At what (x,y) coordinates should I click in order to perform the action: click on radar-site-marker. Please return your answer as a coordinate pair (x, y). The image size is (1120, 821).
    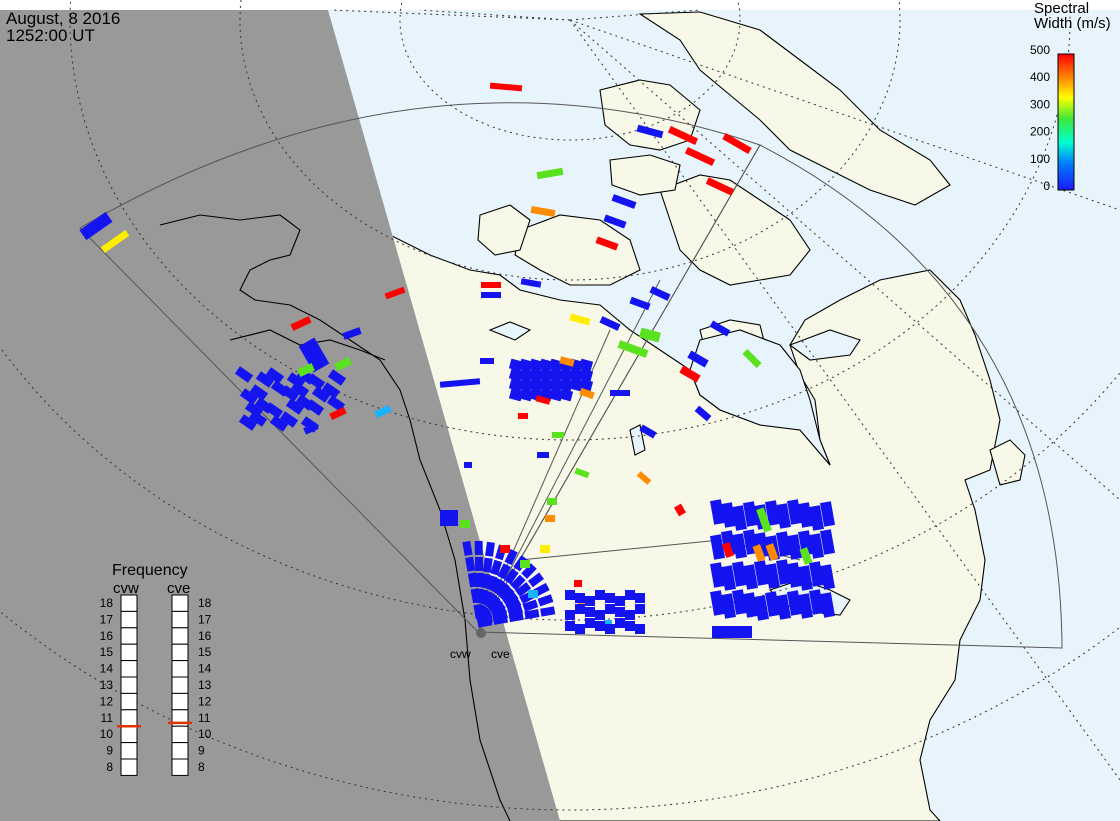
    Looking at the image, I should click on (481, 633).